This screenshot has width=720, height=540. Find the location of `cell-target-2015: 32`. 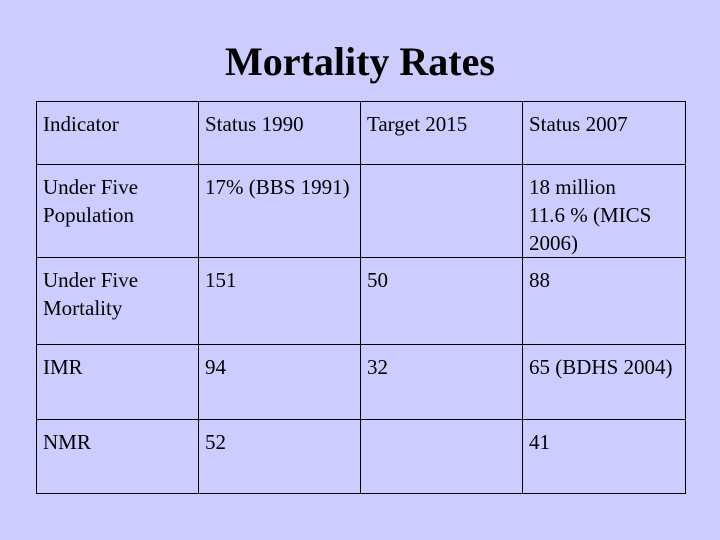

cell-target-2015: 32 is located at coordinates (441, 382).